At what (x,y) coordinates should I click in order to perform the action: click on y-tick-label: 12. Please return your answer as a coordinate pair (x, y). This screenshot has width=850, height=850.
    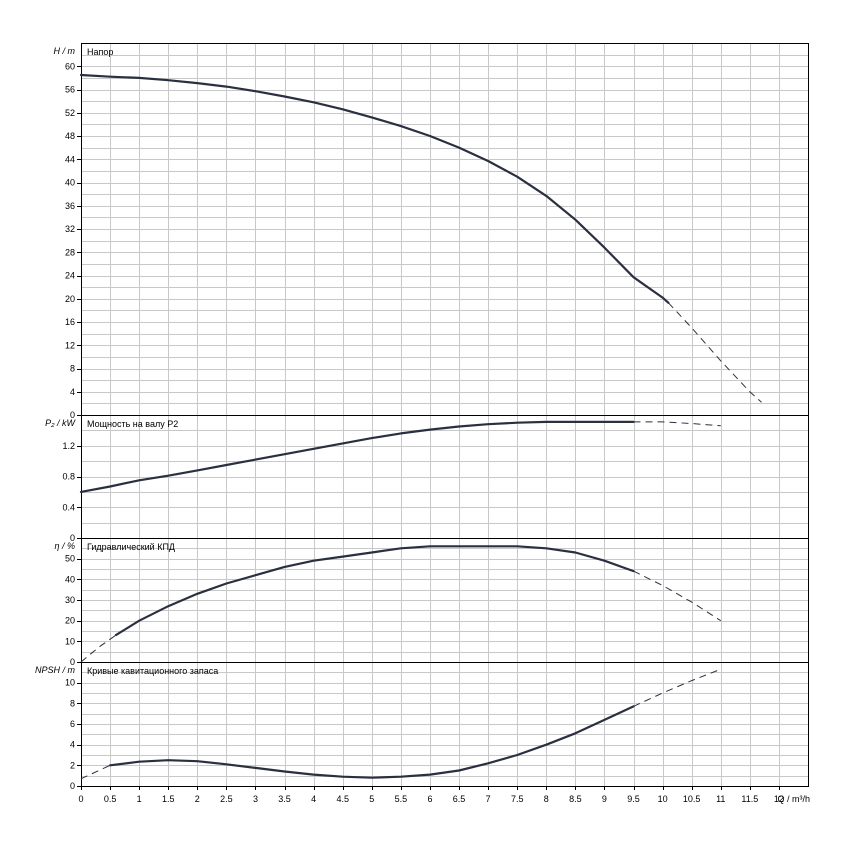
    Looking at the image, I should click on (70, 345).